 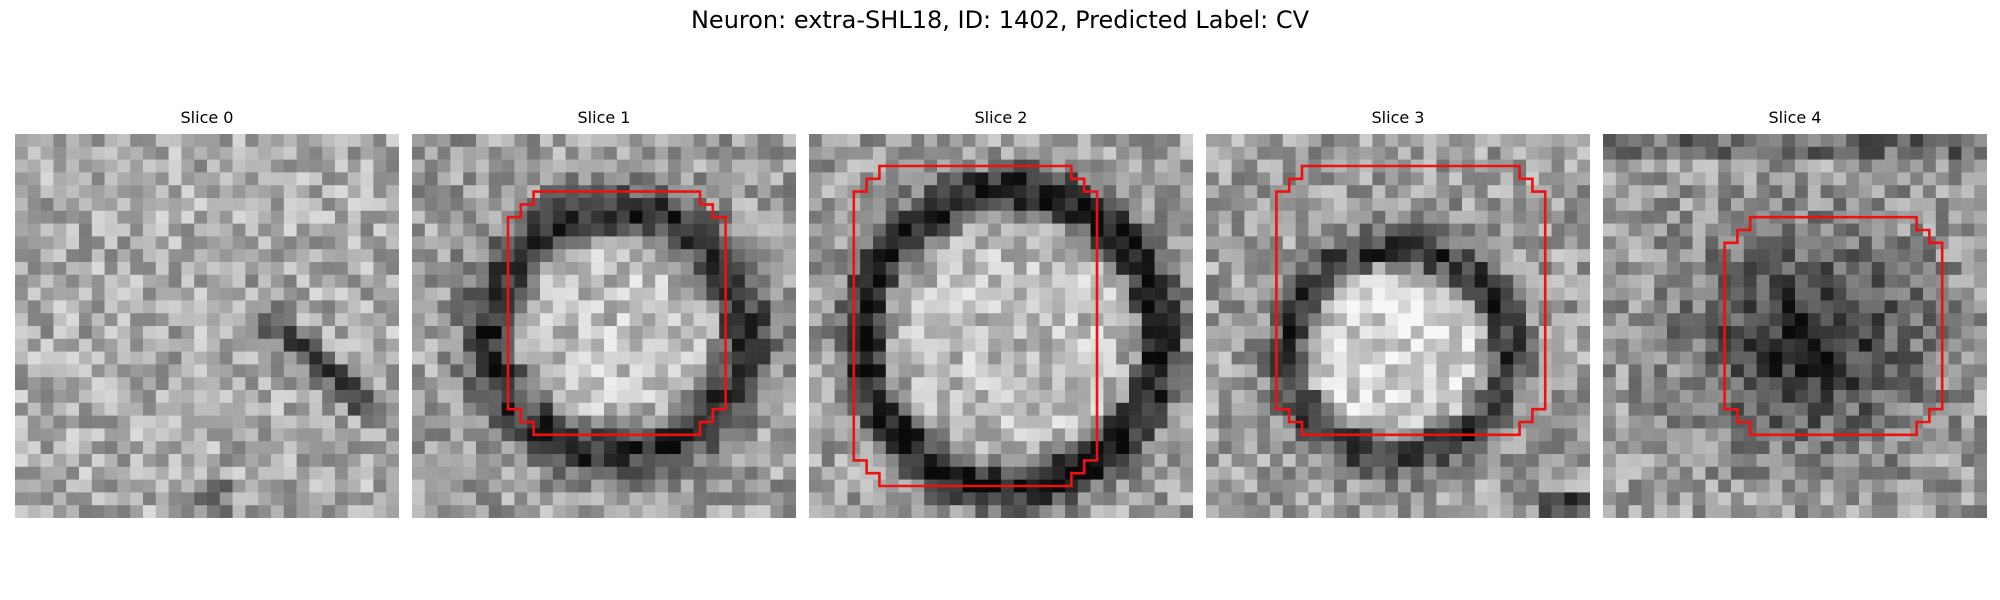 I want to click on slice-title: Slice 1, so click(x=604, y=117).